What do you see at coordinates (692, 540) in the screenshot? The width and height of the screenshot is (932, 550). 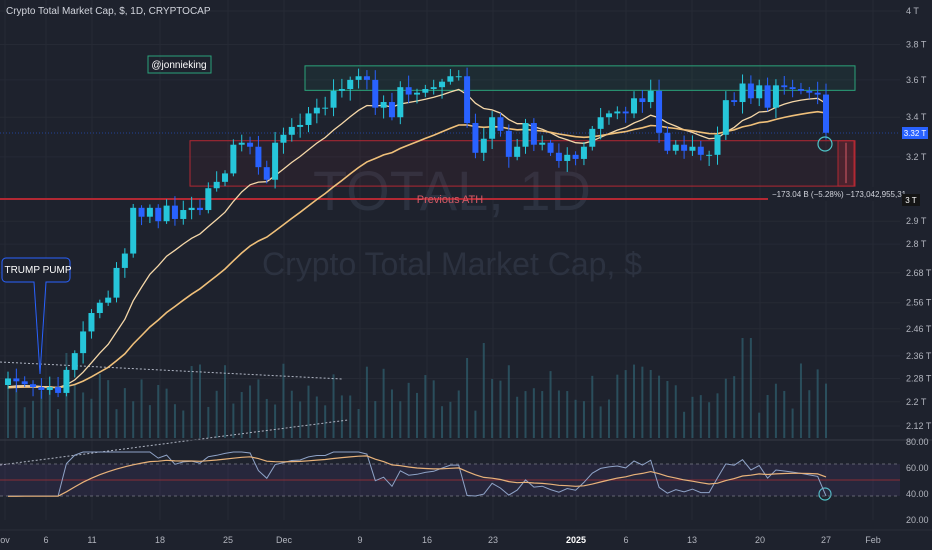 I see `x-tick-11: 13` at bounding box center [692, 540].